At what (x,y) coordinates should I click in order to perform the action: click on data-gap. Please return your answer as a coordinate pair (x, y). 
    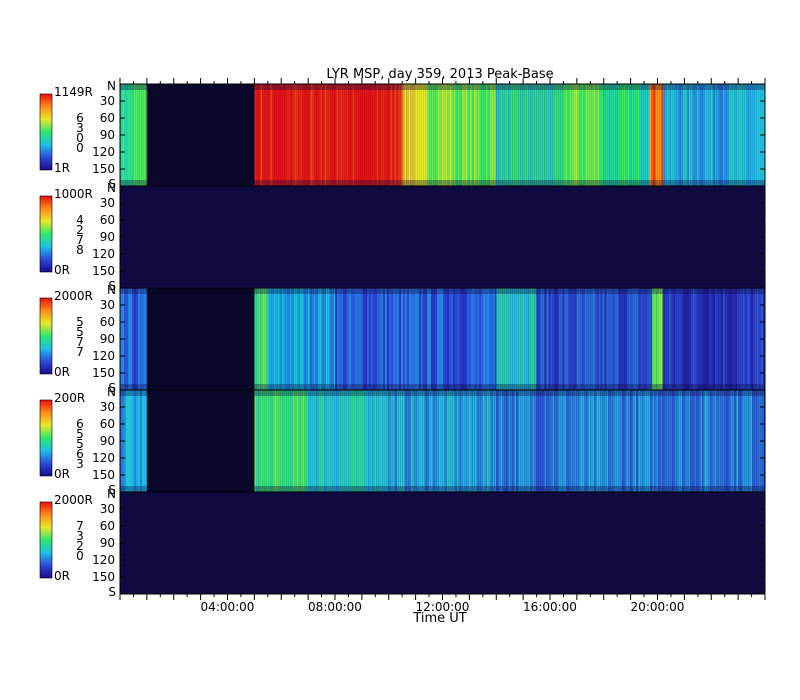
    Looking at the image, I should click on (200, 135).